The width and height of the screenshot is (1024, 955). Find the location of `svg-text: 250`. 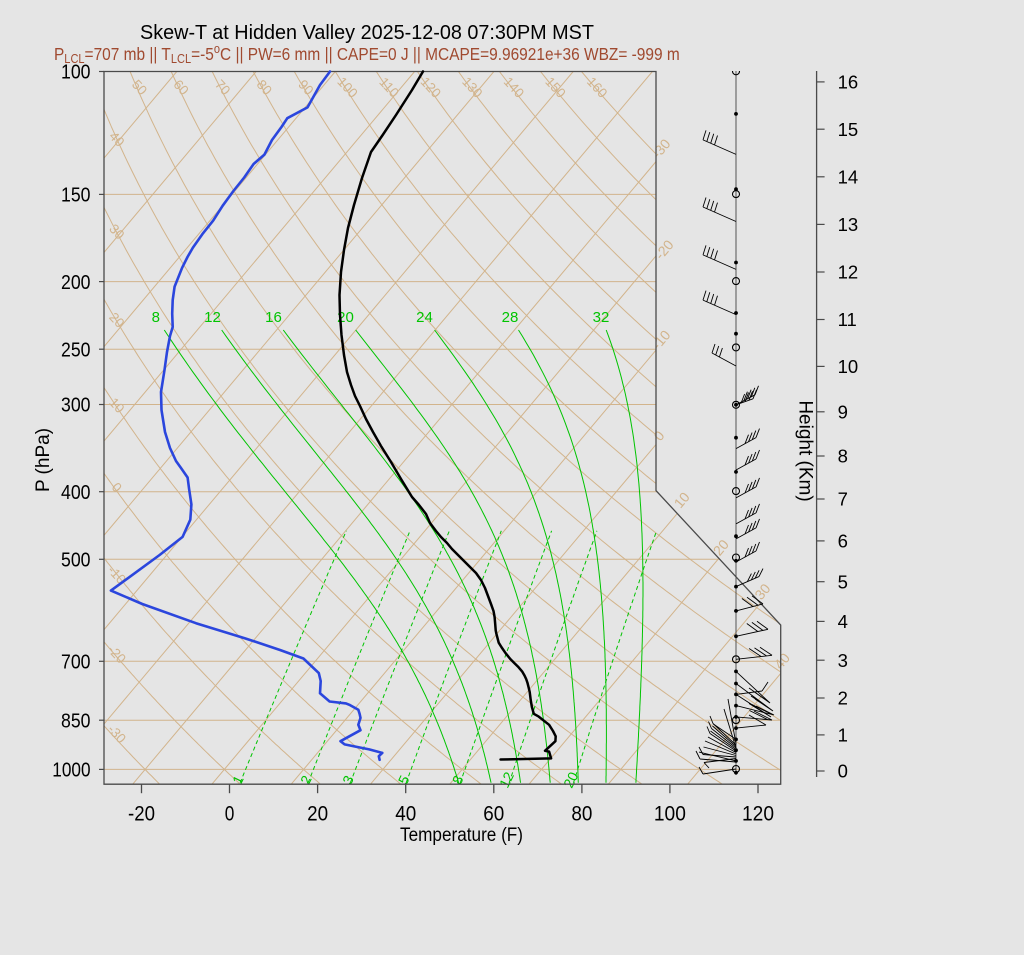

svg-text: 250 is located at coordinates (76, 350).